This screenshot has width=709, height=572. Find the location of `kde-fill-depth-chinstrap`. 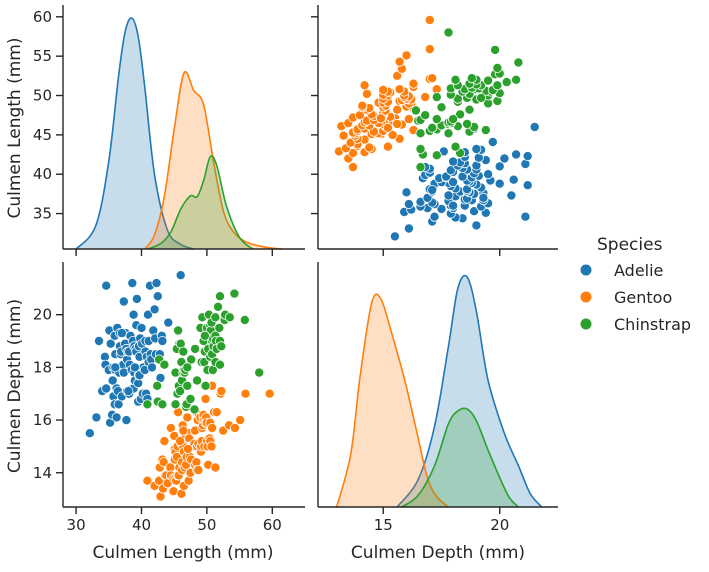

kde-fill-depth-chinstrap is located at coordinates (460, 457).